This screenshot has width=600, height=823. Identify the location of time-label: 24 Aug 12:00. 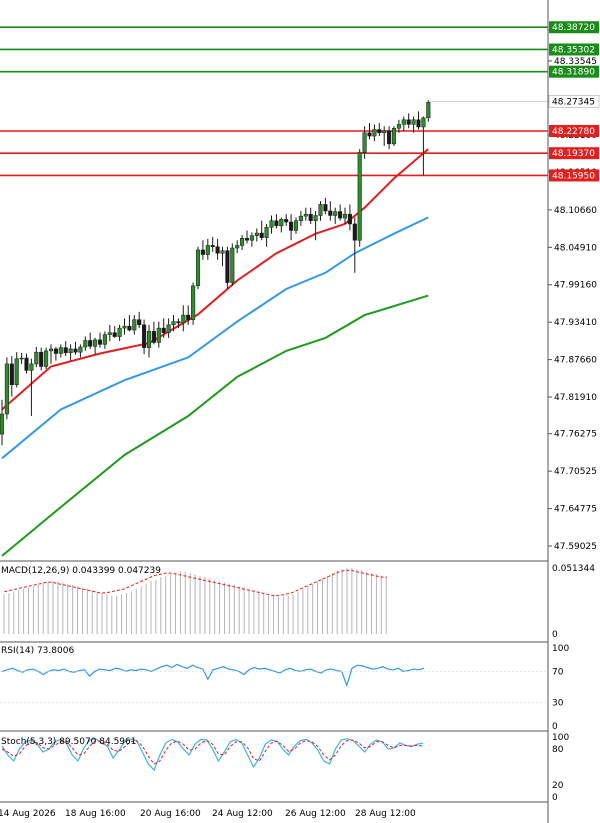
(242, 814).